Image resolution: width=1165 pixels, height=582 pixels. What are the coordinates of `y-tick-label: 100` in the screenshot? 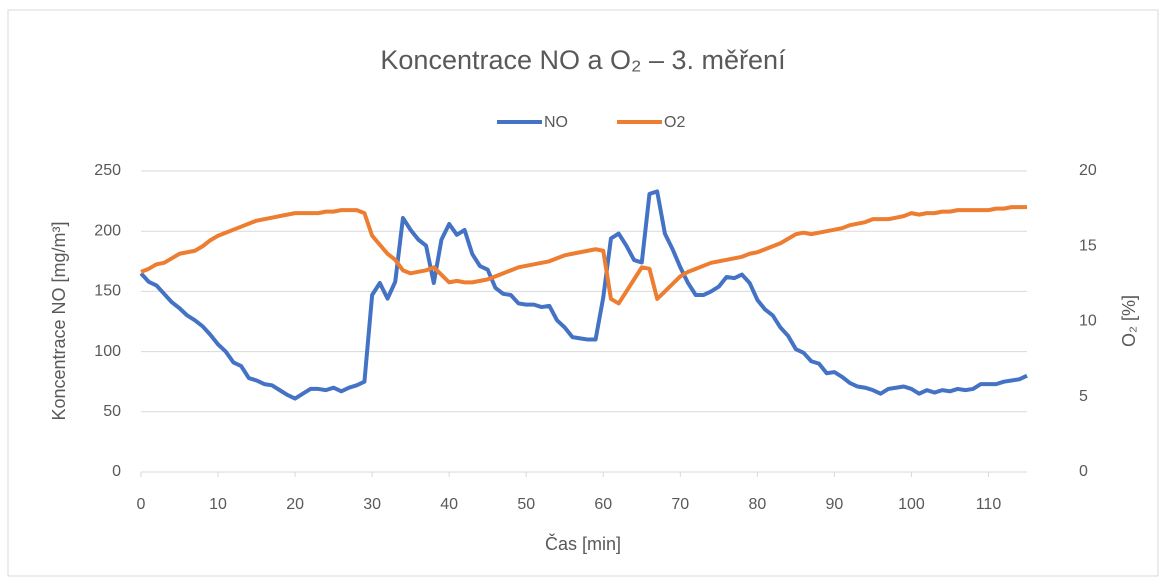 It's located at (107, 351).